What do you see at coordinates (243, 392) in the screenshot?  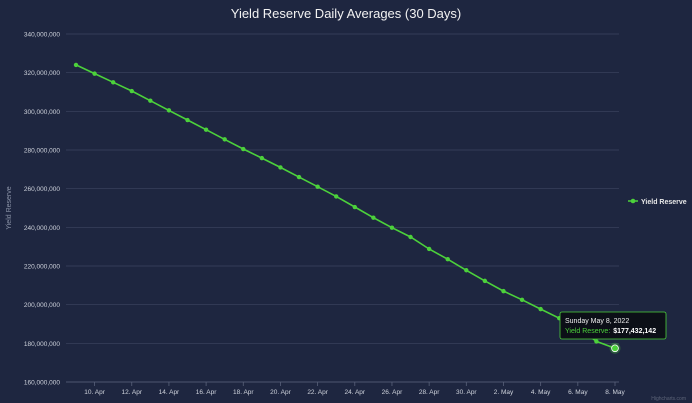 I see `x-tick-label: 18. Apr` at bounding box center [243, 392].